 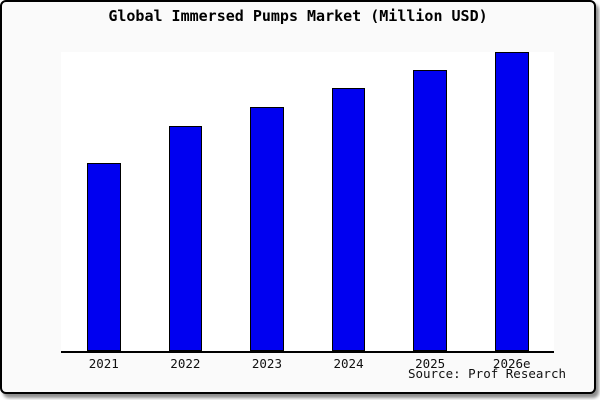 What do you see at coordinates (348, 219) in the screenshot?
I see `bar-2024` at bounding box center [348, 219].